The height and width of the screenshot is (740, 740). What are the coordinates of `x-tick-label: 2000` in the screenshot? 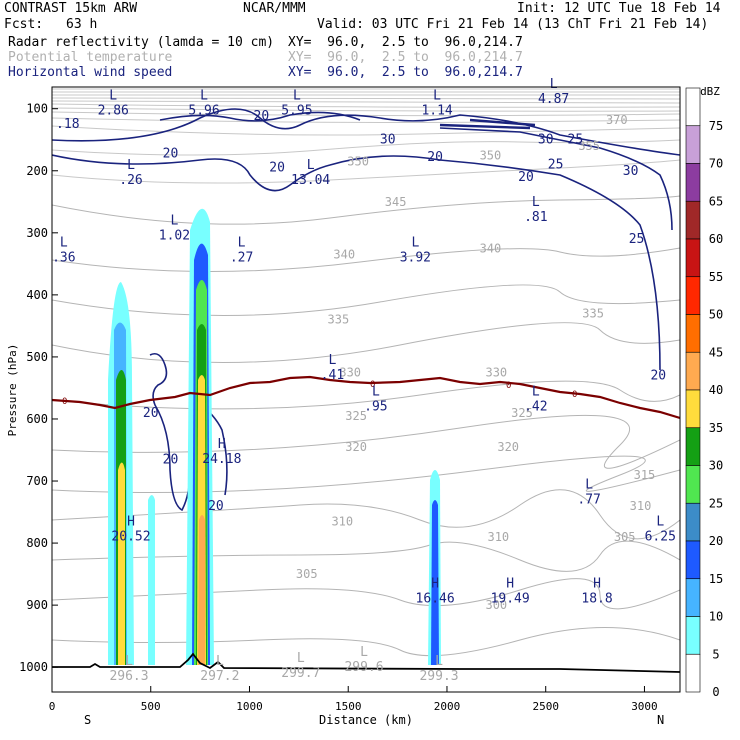 It's located at (447, 706).